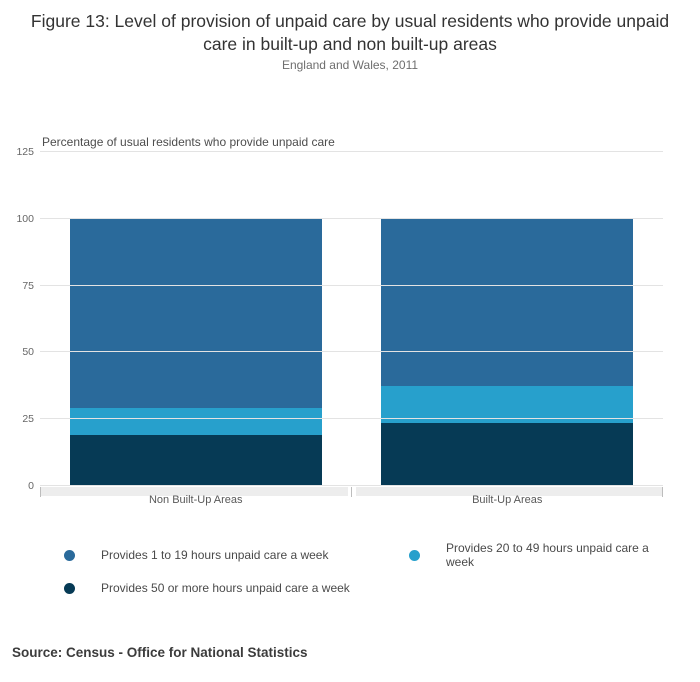 The image size is (700, 682). I want to click on x-axis-labels: Non Built-Up Areas Built-Up Areas, so click(351, 500).